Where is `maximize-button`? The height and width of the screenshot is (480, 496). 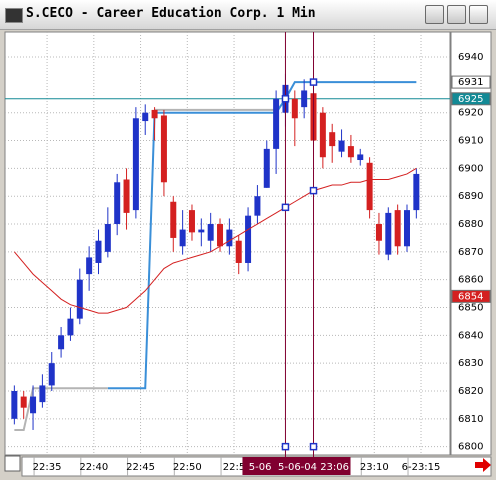 maximize-button is located at coordinates (456, 14).